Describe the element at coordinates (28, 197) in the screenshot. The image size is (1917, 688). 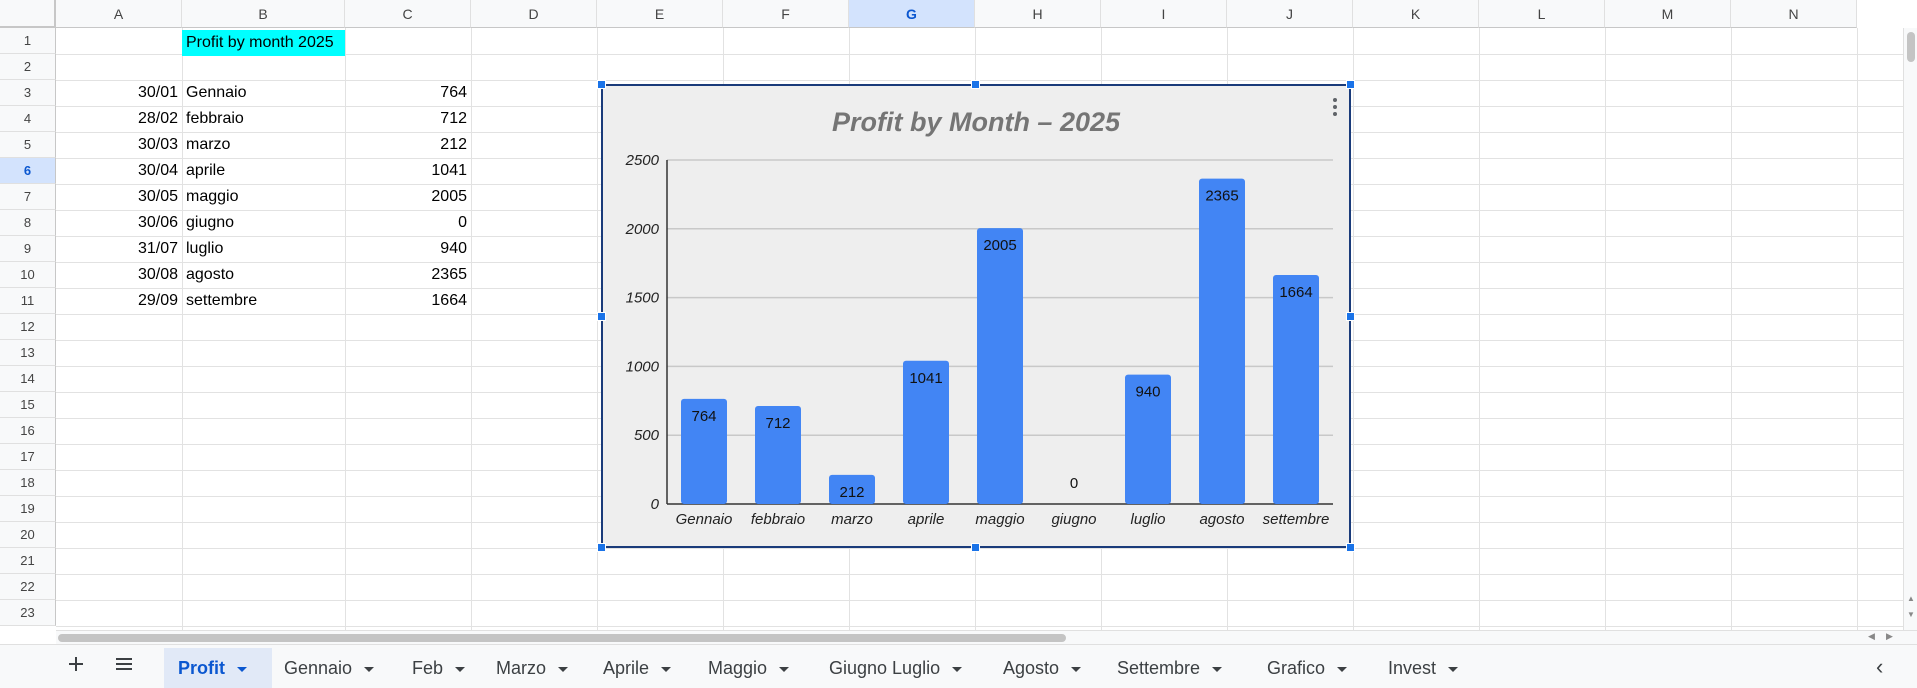
I see `row-header: 7` at that location.